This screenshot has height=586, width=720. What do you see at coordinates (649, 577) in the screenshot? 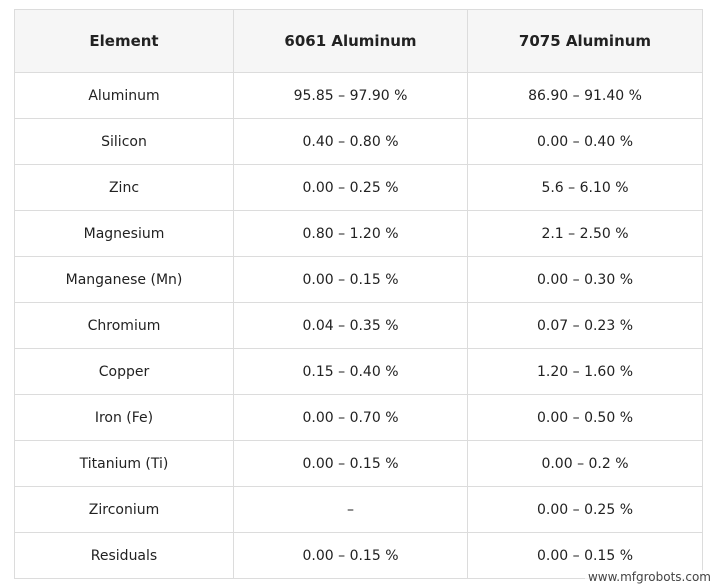
I see `watermark: www.mfgrobots.com` at bounding box center [649, 577].